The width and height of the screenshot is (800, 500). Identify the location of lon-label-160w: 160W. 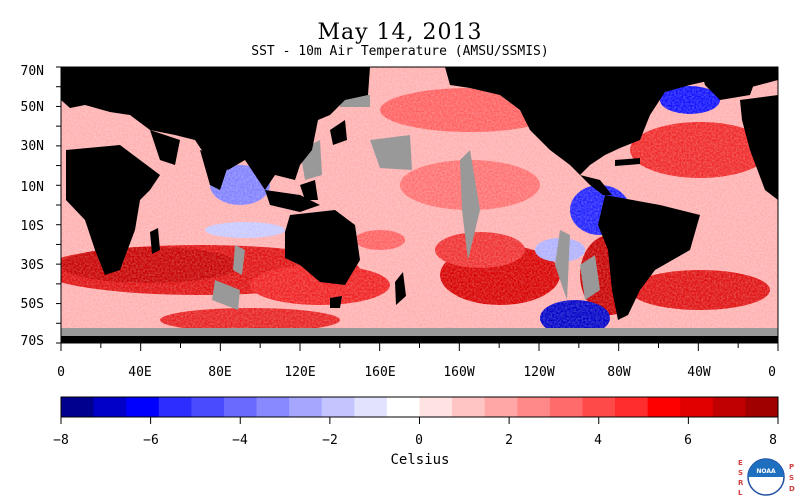
(459, 372).